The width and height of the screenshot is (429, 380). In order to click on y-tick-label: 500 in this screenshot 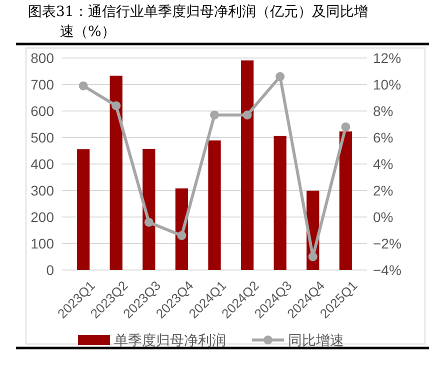, I will do `click(42, 137)`.